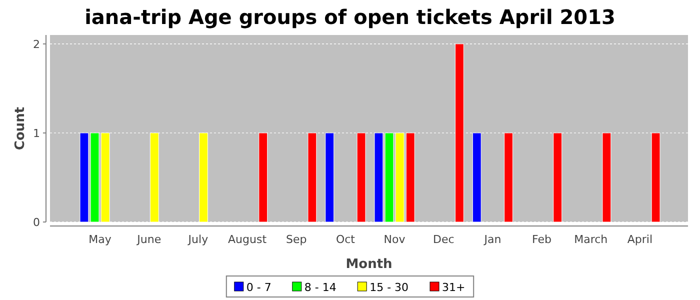 This screenshot has height=300, width=700. What do you see at coordinates (369, 264) in the screenshot?
I see `x-axis-title: Month` at bounding box center [369, 264].